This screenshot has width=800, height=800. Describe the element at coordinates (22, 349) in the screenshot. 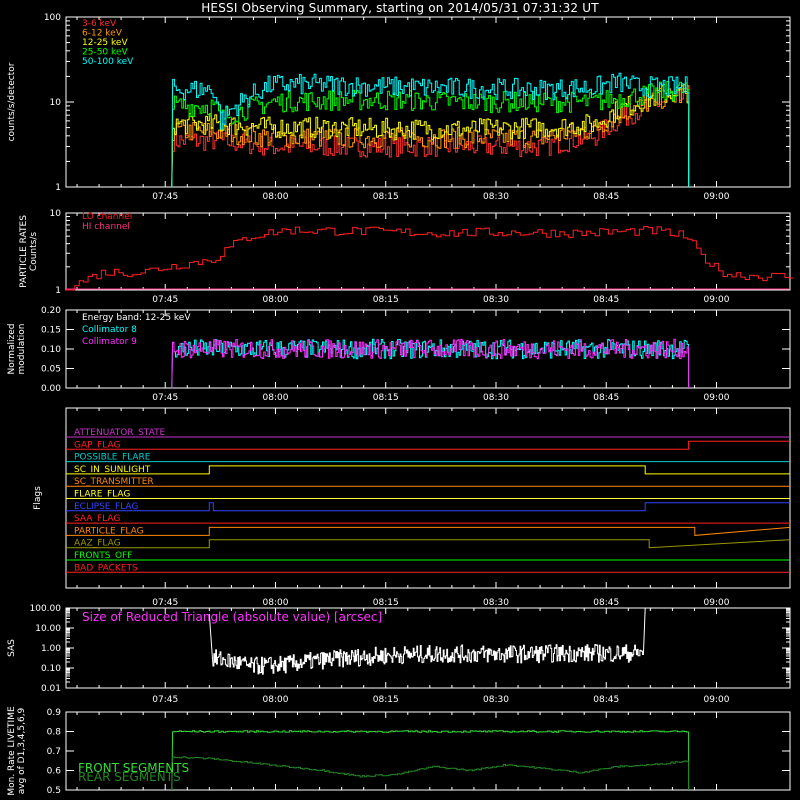

I see `y-axis-label: modulation` at that location.